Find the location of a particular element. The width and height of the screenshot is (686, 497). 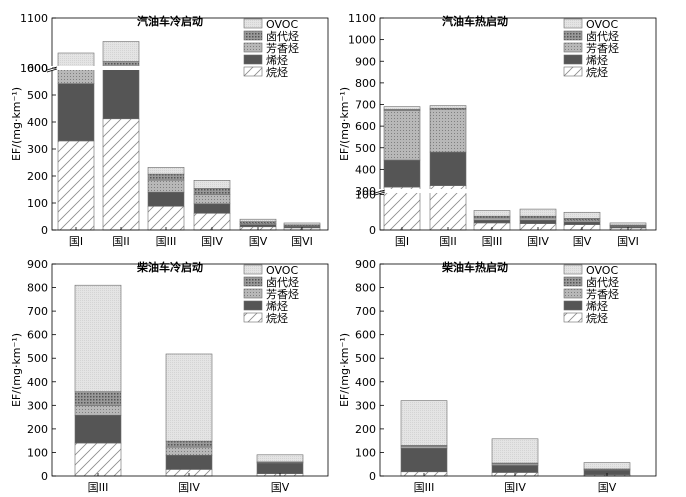

y-tick-label: 900 is located at coordinates (37, 264).